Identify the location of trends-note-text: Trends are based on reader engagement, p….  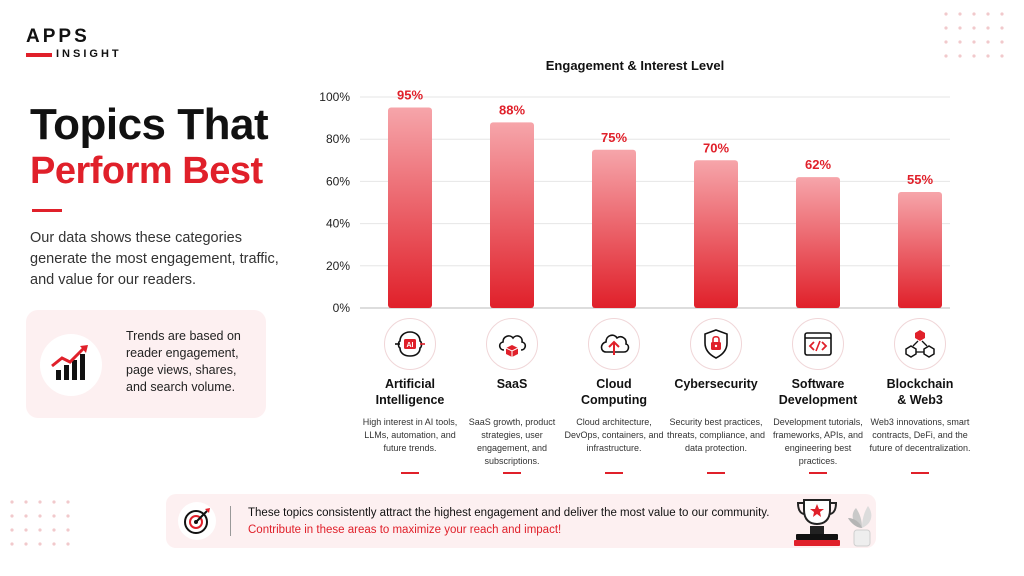
(183, 361).